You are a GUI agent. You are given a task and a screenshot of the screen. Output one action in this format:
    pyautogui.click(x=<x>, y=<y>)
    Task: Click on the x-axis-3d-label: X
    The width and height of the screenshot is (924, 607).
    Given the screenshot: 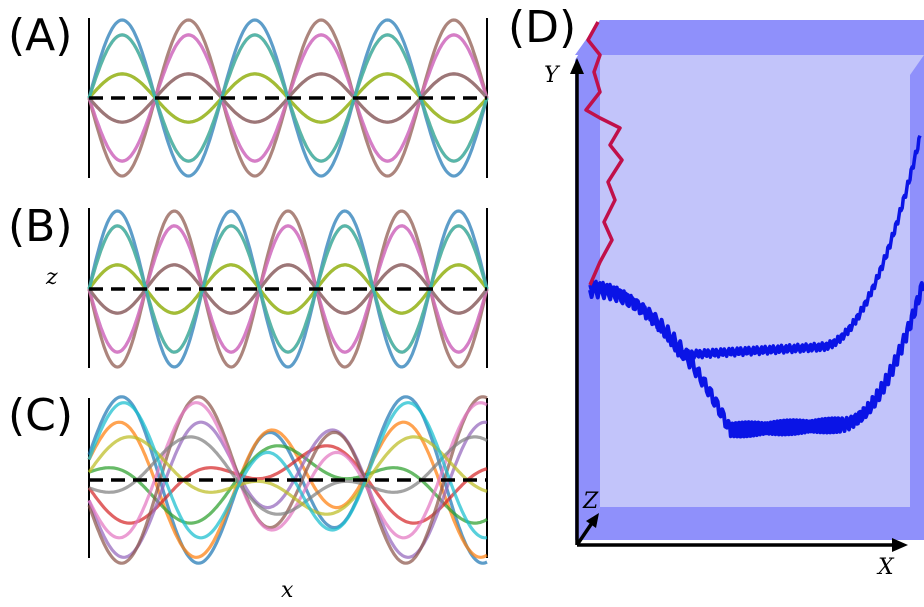 What is the action you would take?
    pyautogui.click(x=885, y=567)
    